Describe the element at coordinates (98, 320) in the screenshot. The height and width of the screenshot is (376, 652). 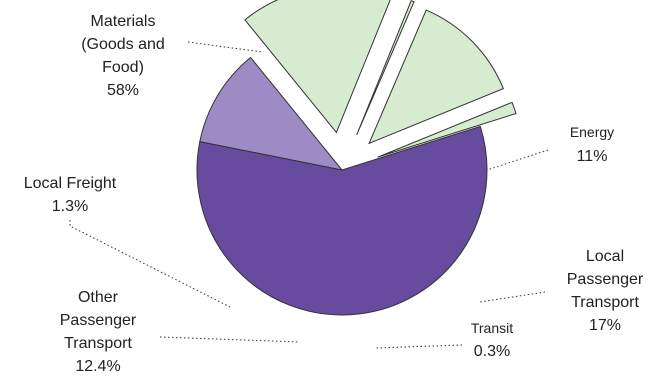
I see `label-other-passenger-line-2: Passenger` at that location.